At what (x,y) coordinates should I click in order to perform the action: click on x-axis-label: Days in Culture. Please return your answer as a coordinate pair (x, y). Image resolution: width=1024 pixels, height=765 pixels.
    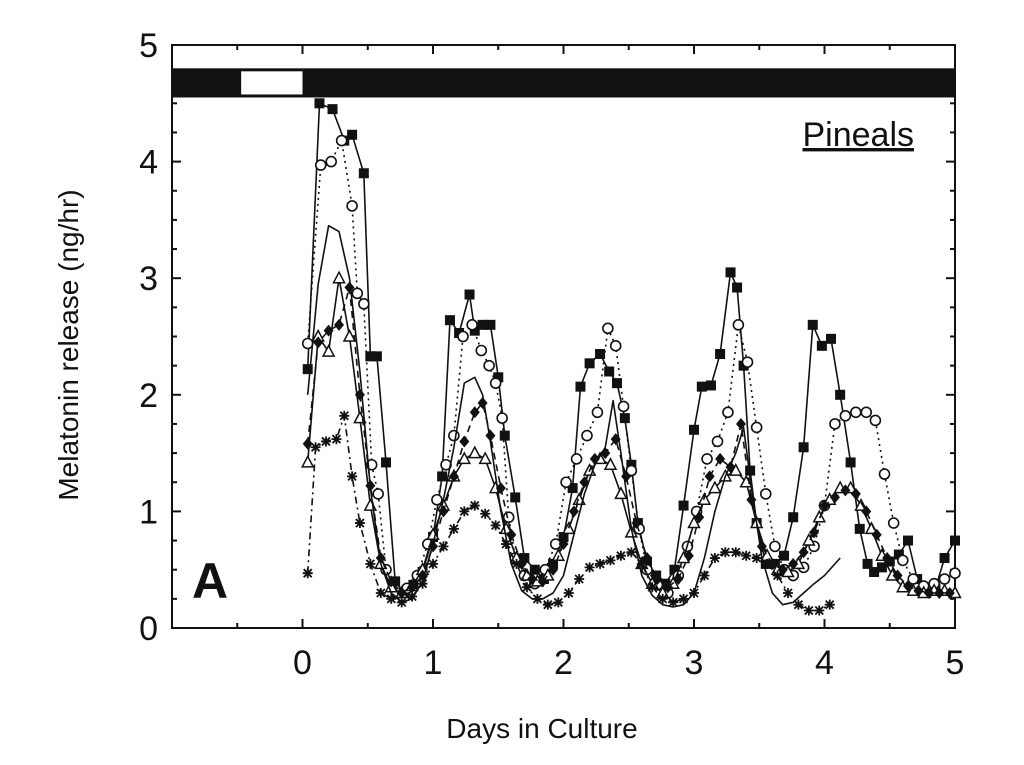
    Looking at the image, I should click on (541, 728).